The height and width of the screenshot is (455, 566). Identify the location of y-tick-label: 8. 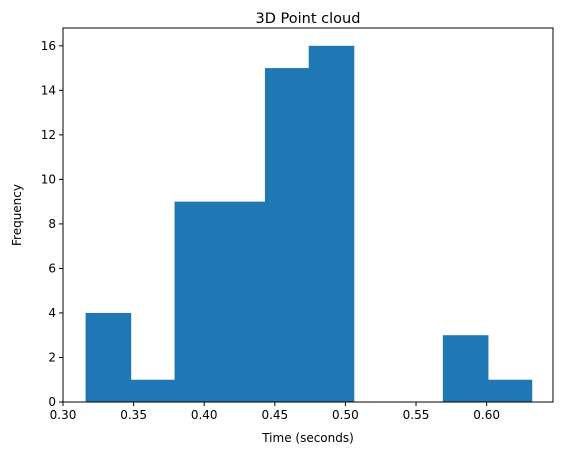
(52, 224).